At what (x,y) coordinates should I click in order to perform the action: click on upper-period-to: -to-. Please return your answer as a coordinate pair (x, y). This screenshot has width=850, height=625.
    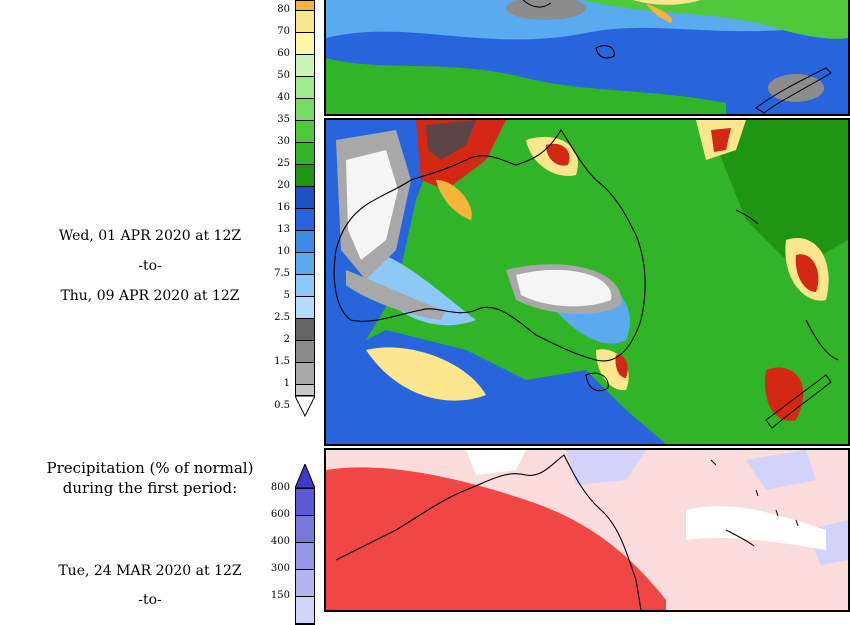
    Looking at the image, I should click on (150, 266).